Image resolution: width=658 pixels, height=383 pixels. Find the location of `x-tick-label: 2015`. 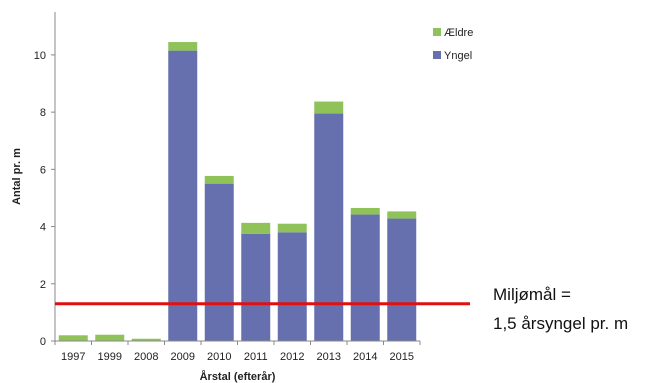

x-tick-label: 2015 is located at coordinates (402, 357).